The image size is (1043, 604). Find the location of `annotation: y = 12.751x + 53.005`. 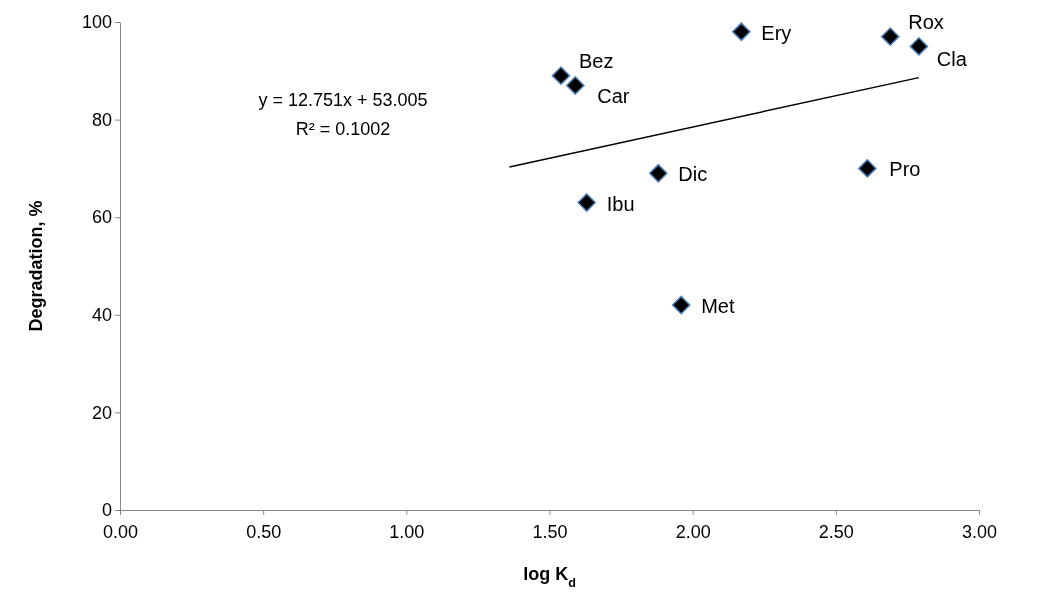

annotation: y = 12.751x + 53.005 is located at coordinates (343, 100).